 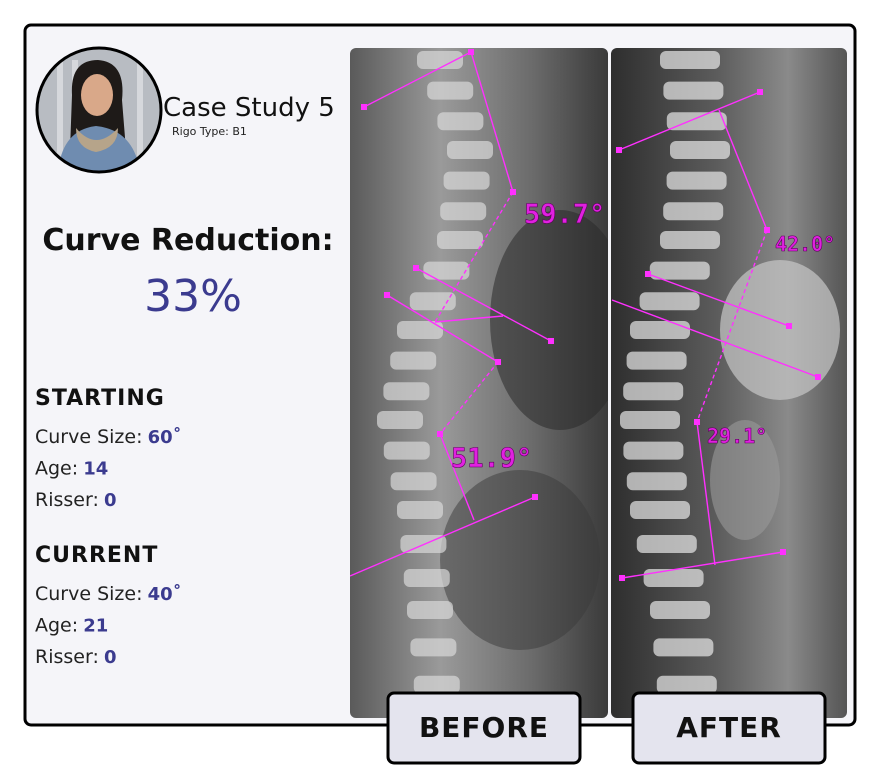 What do you see at coordinates (249, 108) in the screenshot?
I see `case-title: Case Study 5` at bounding box center [249, 108].